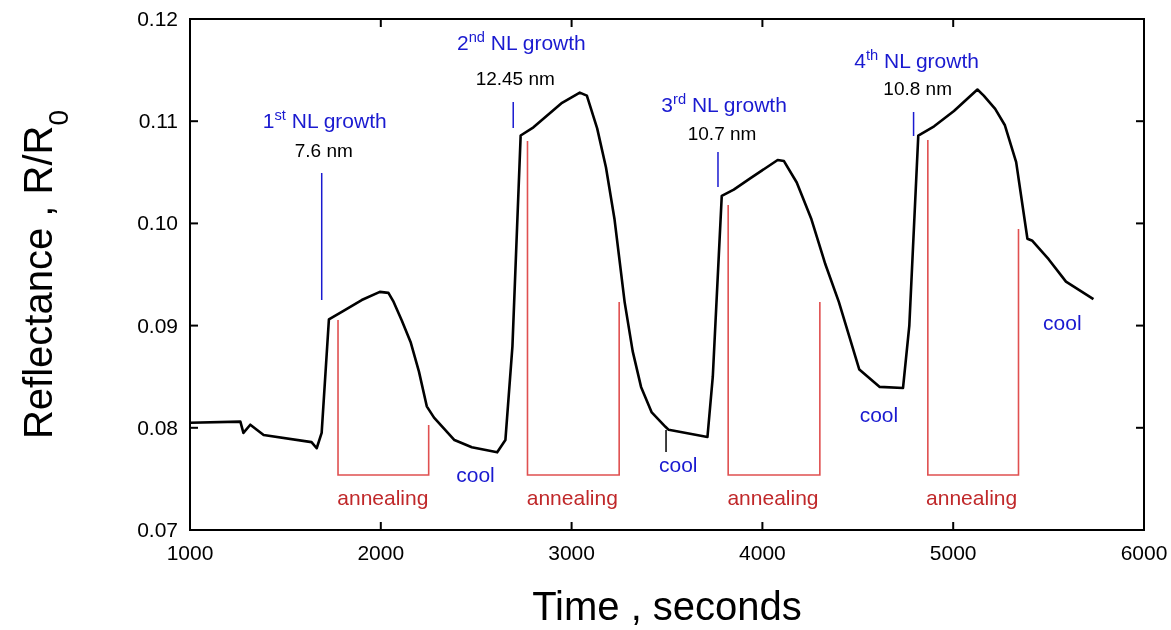  What do you see at coordinates (953, 552) in the screenshot?
I see `x-tick-label: 5000` at bounding box center [953, 552].